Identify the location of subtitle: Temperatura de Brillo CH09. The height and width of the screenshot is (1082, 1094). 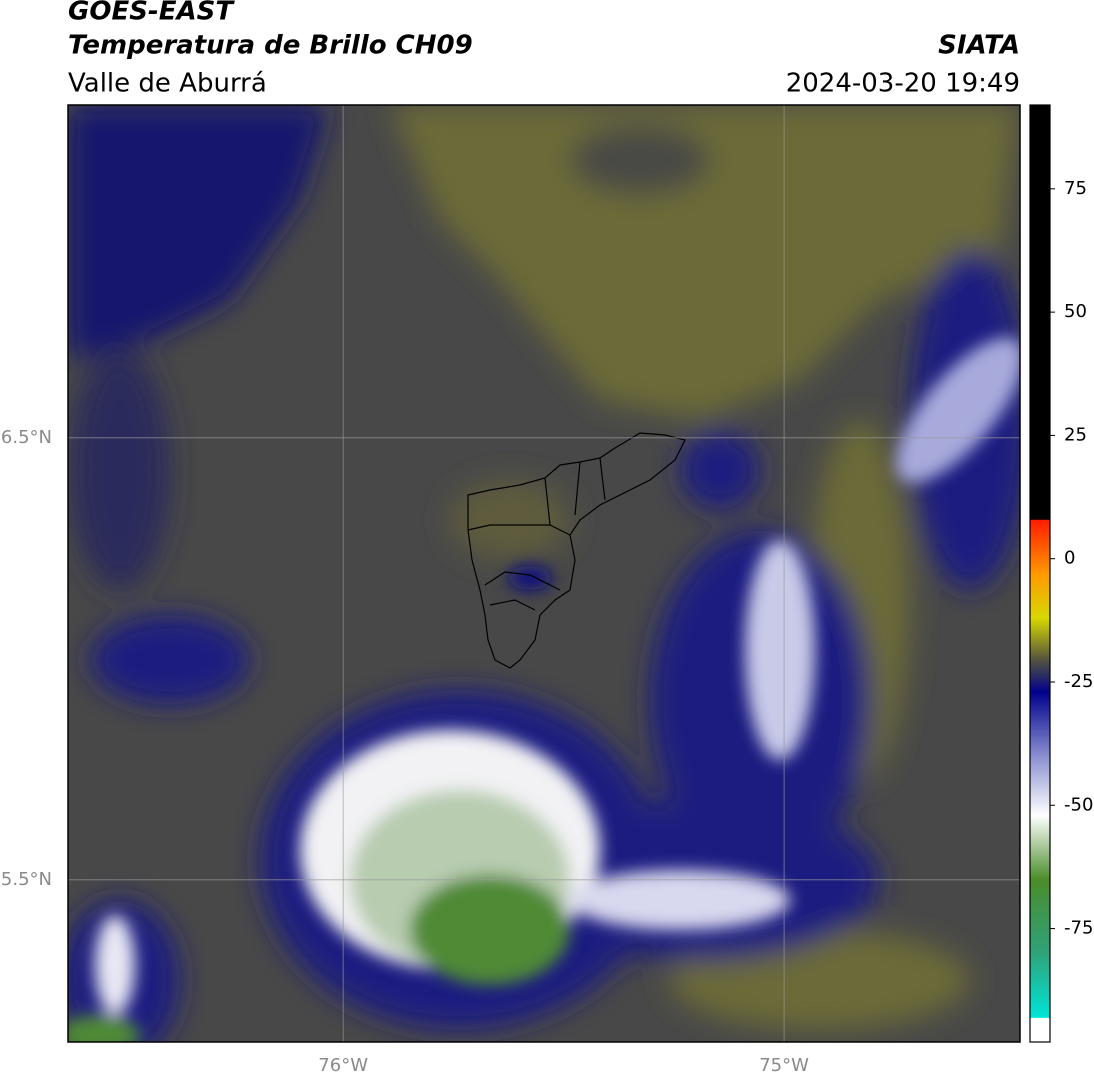
(270, 46).